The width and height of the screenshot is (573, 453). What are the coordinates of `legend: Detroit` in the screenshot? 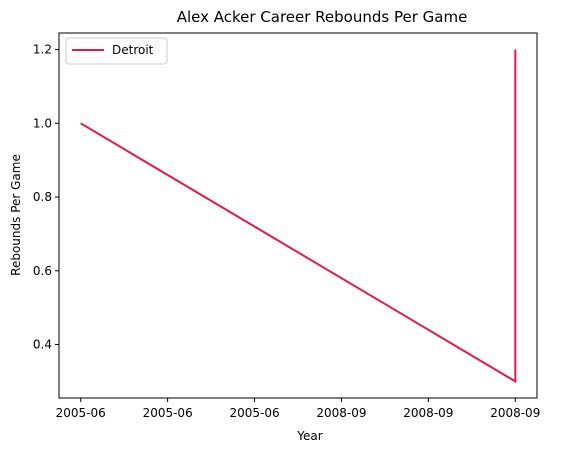 It's located at (116, 51).